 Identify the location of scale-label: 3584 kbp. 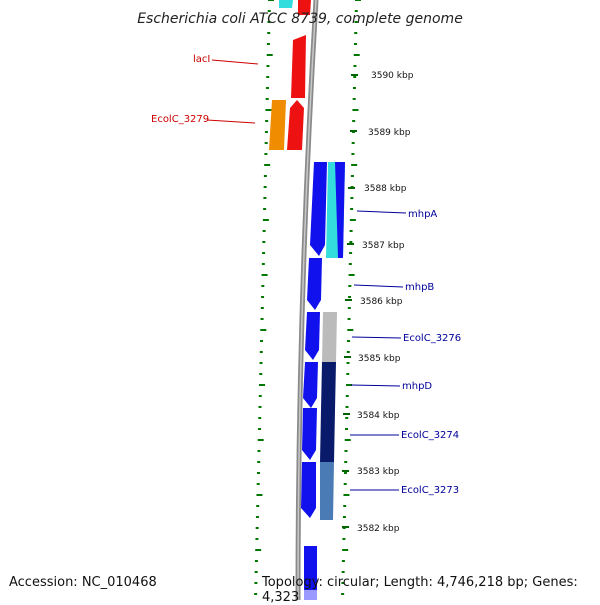
(378, 416).